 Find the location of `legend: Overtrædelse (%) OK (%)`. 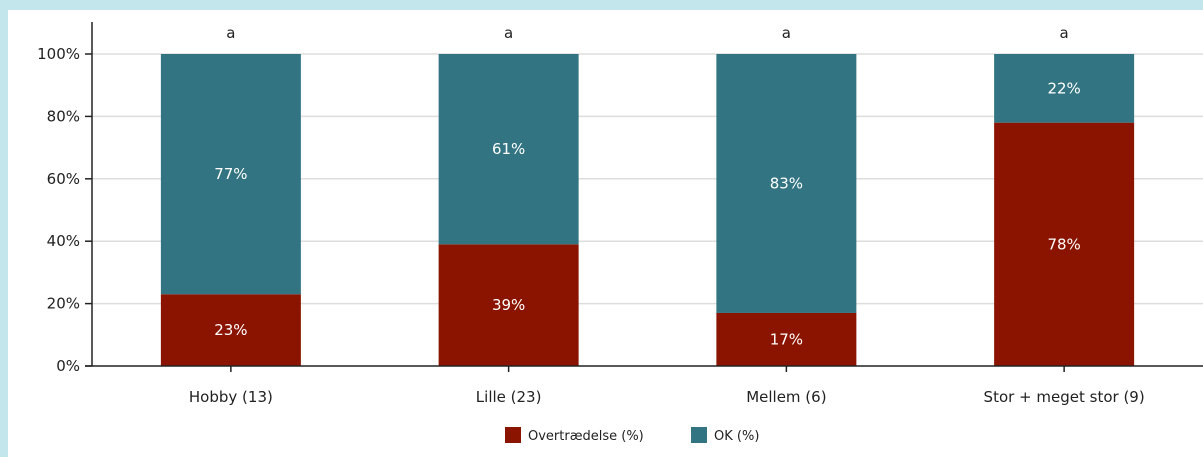

legend: Overtrædelse (%) OK (%) is located at coordinates (632, 435).